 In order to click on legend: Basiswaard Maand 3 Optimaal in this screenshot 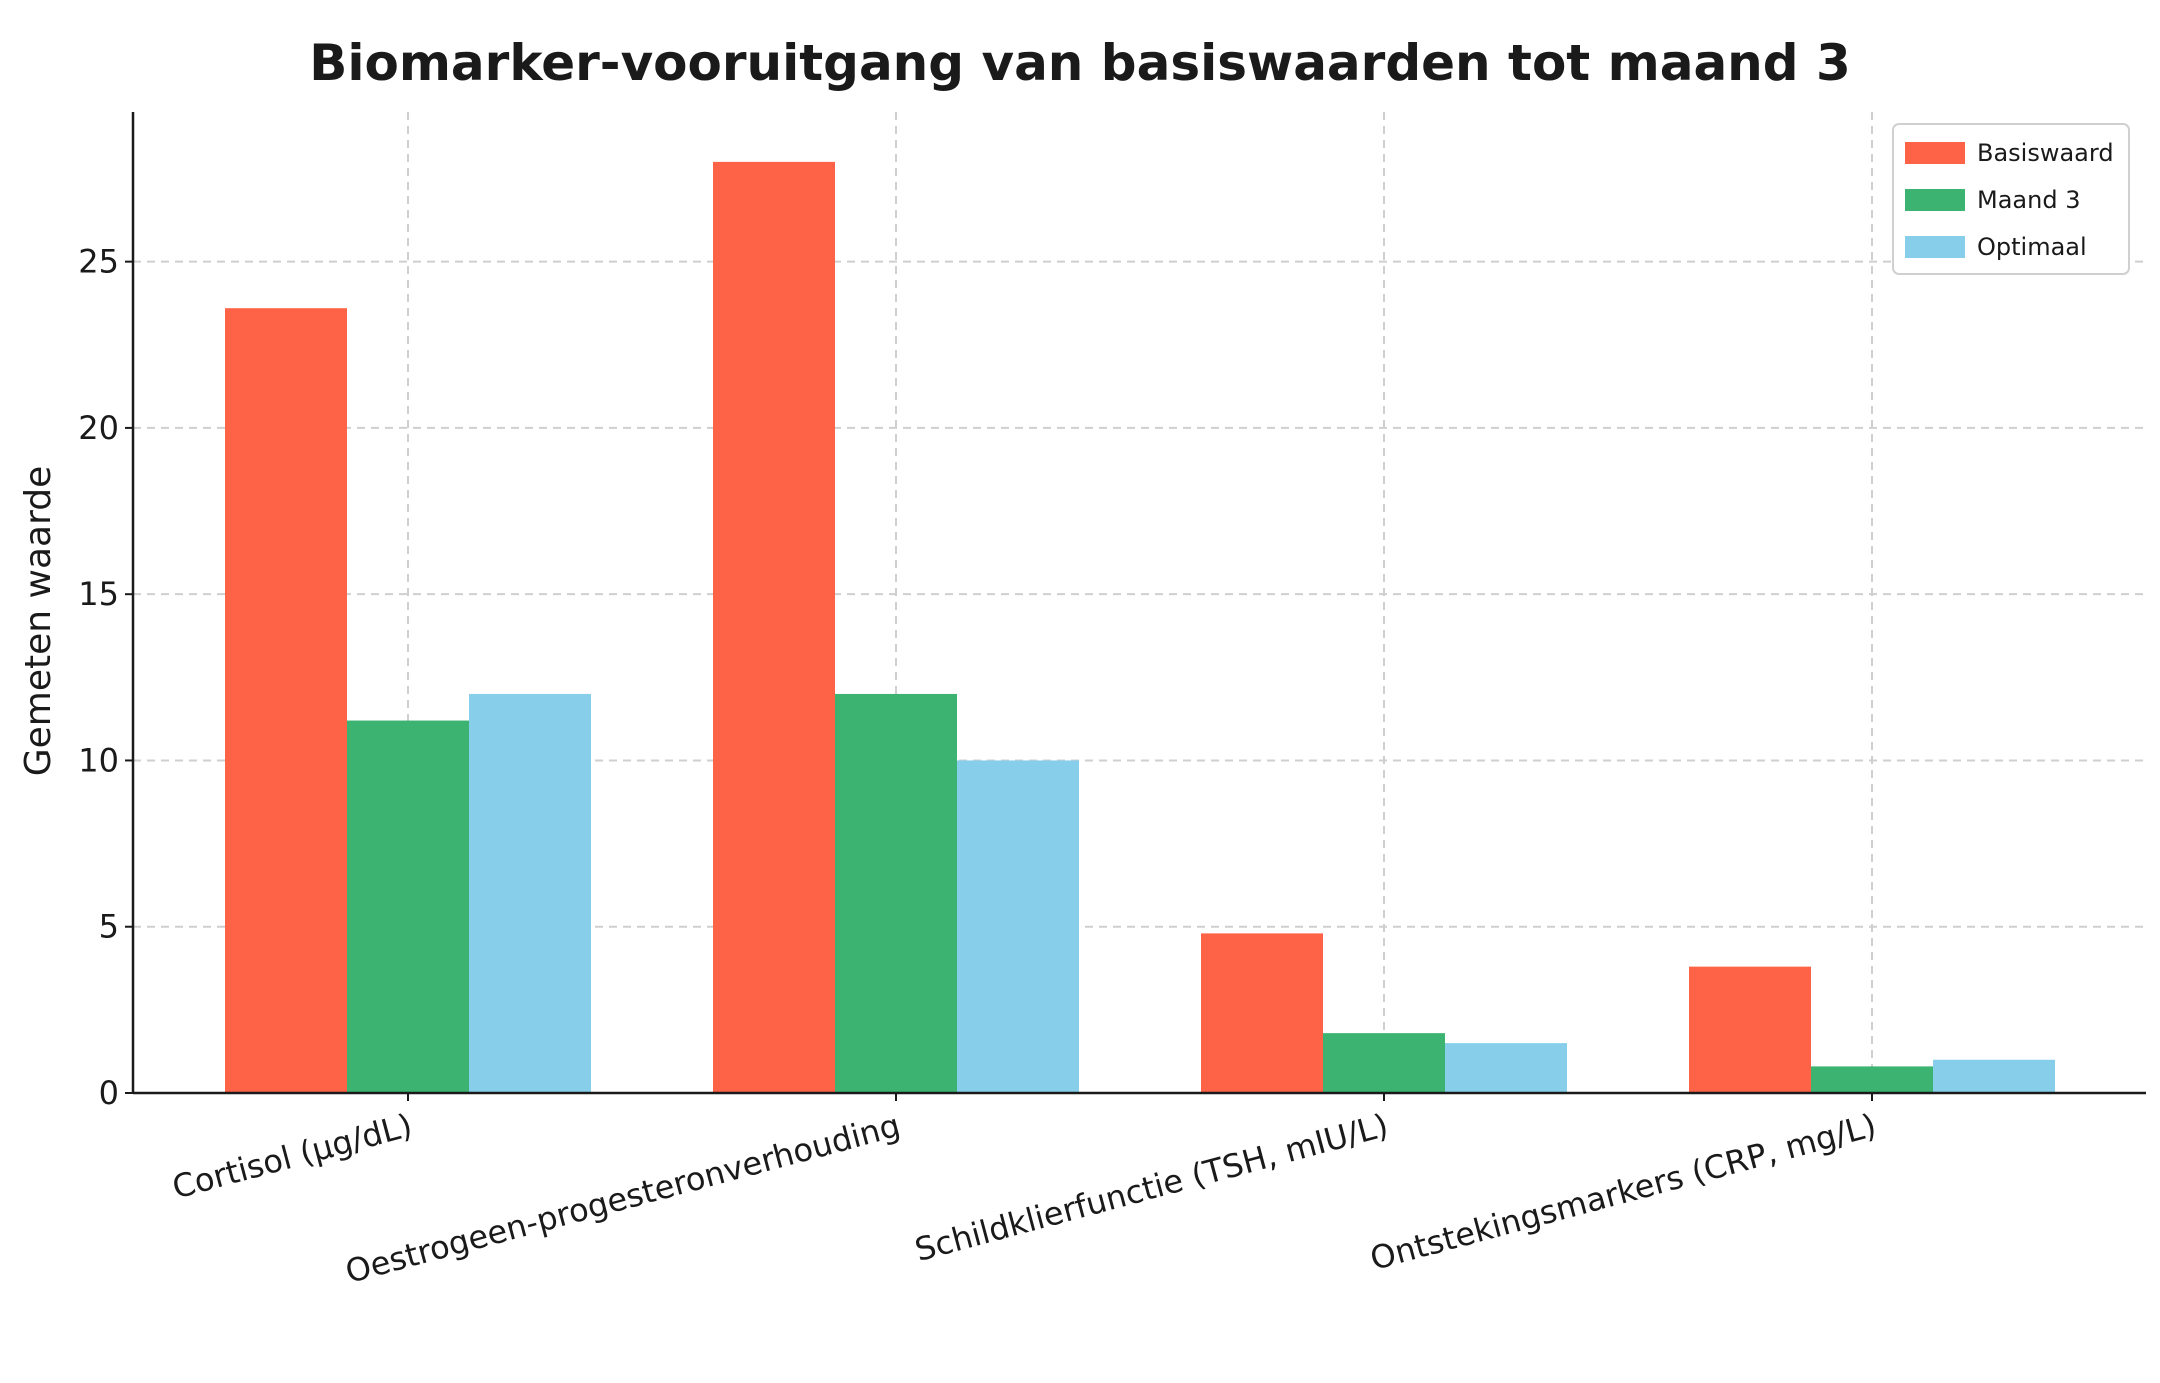, I will do `click(2011, 199)`.